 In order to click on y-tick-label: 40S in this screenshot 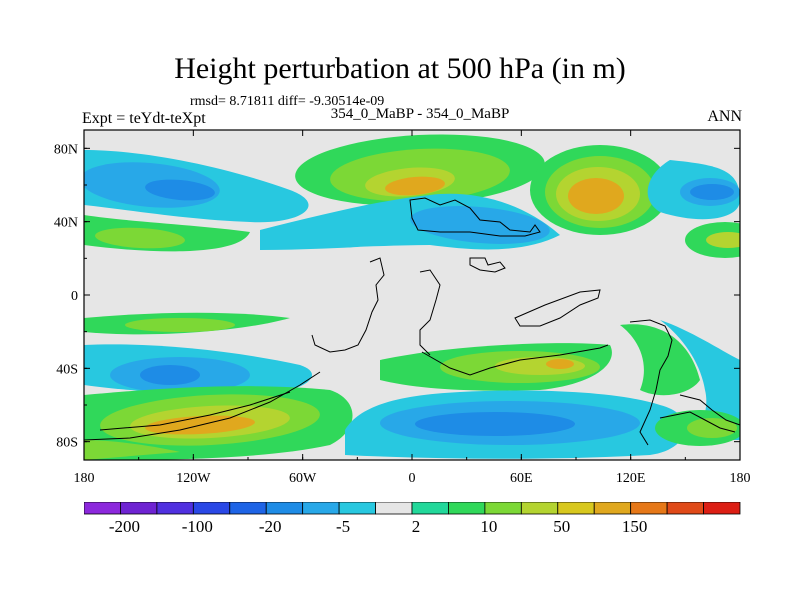, I will do `click(67, 369)`.